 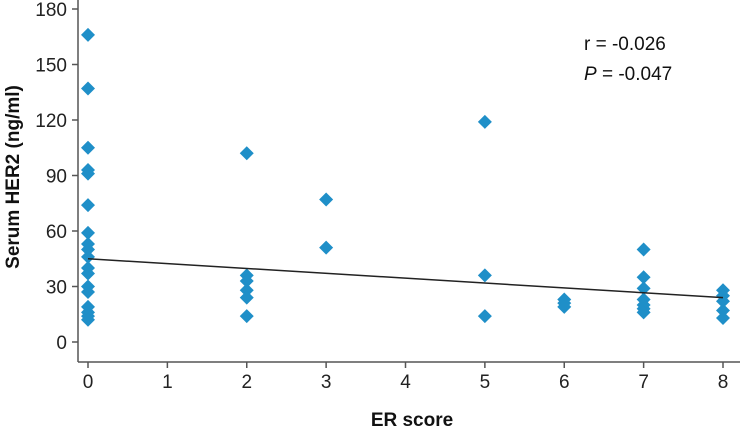 I want to click on y-tick-label: 120, so click(x=51, y=121).